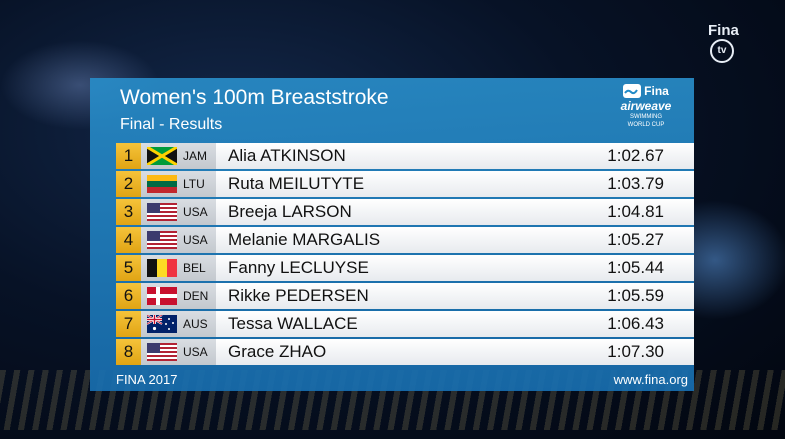 This screenshot has height=439, width=785. Describe the element at coordinates (178, 184) in the screenshot. I see `nation-cell: LTU` at that location.